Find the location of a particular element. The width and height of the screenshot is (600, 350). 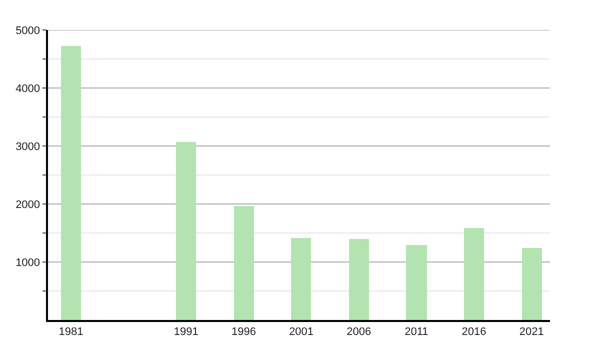

x-tick-label: 2011 is located at coordinates (416, 332).